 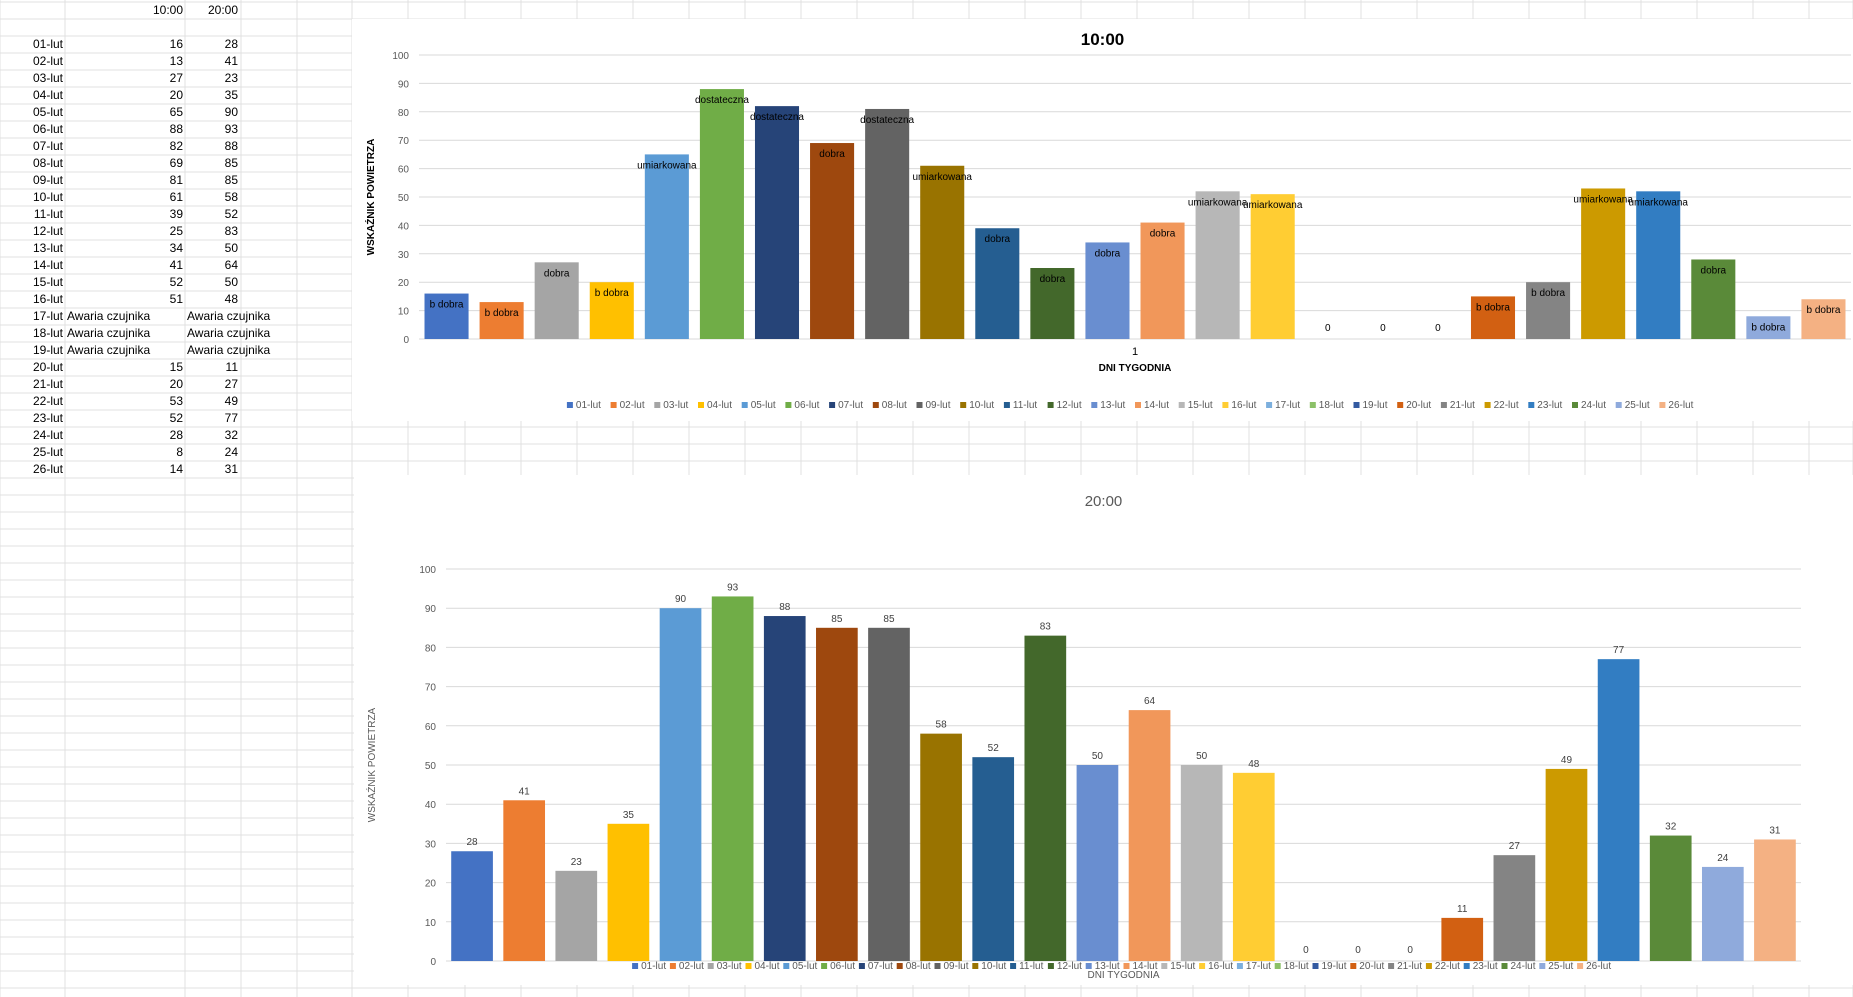 I want to click on bar-24-lut, so click(x=1713, y=299).